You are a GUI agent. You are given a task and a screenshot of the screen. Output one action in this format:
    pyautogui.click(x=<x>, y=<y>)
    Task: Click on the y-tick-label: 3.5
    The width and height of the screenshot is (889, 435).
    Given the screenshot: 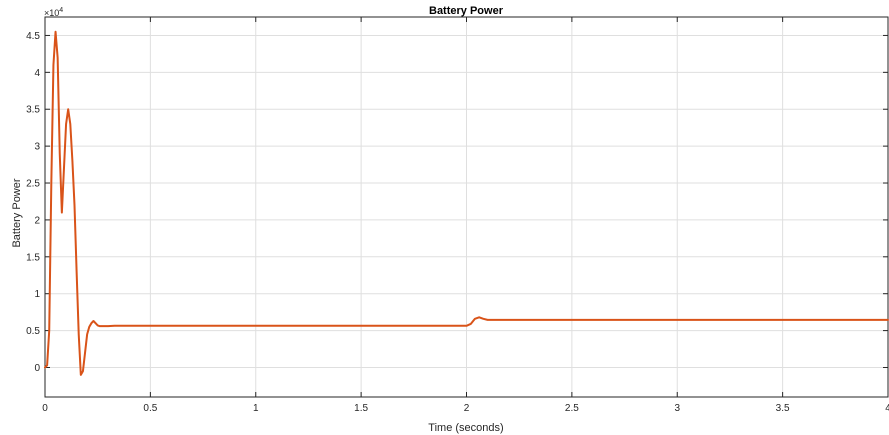 What is the action you would take?
    pyautogui.click(x=33, y=110)
    